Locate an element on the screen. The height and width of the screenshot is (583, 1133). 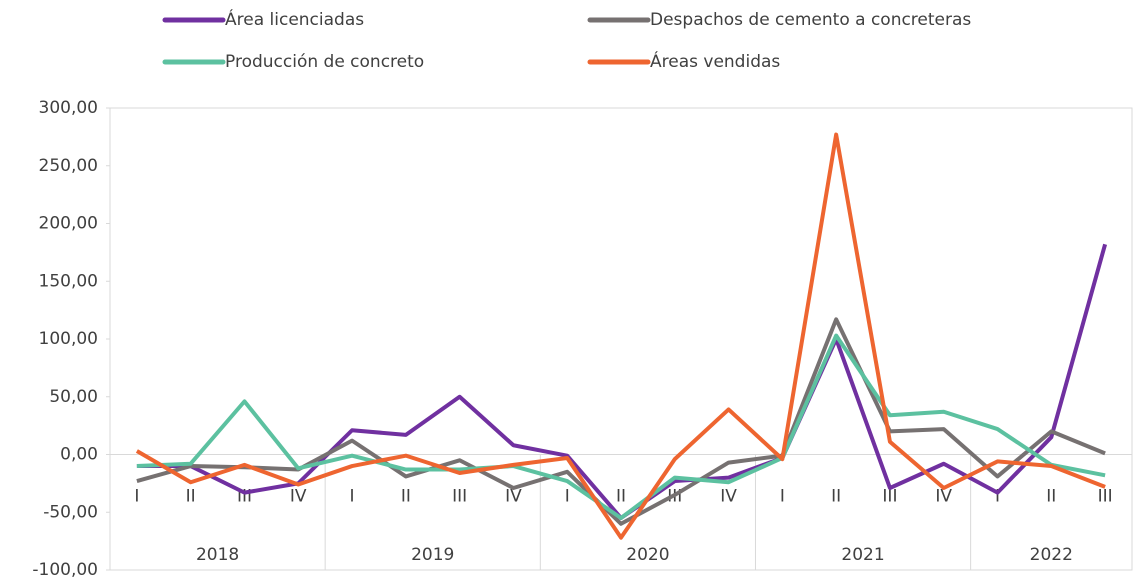
legend-label: Producción de concreto is located at coordinates (324, 62).